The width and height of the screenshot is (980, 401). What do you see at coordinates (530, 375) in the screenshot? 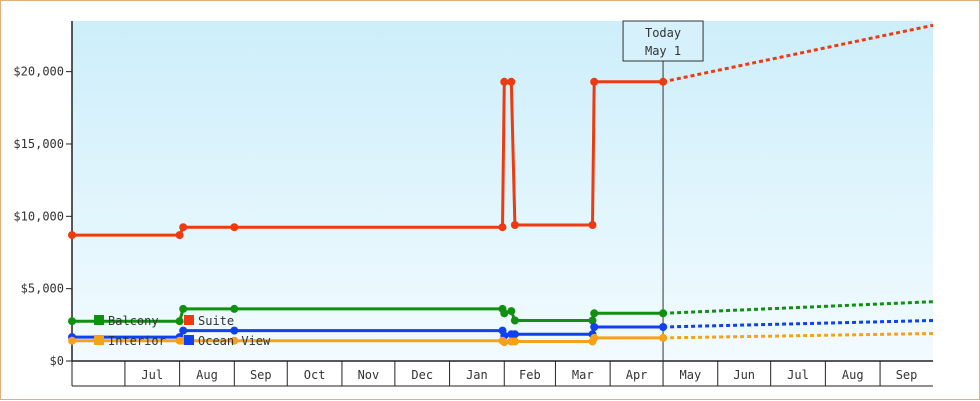
I see `x-tick-label: Feb` at bounding box center [530, 375].